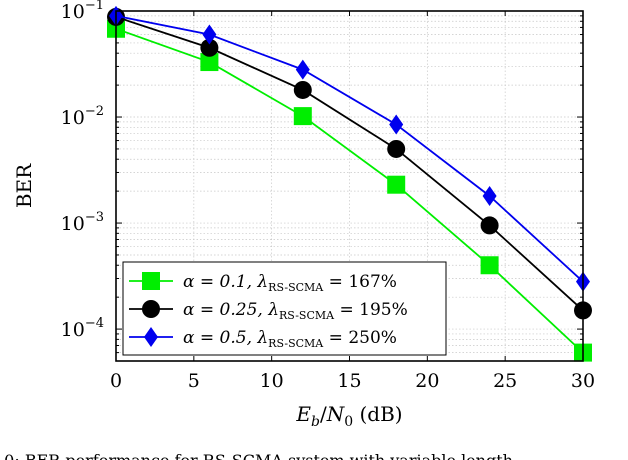 The image size is (628, 460). Describe the element at coordinates (272, 381) in the screenshot. I see `x-tick-label: 10` at that location.